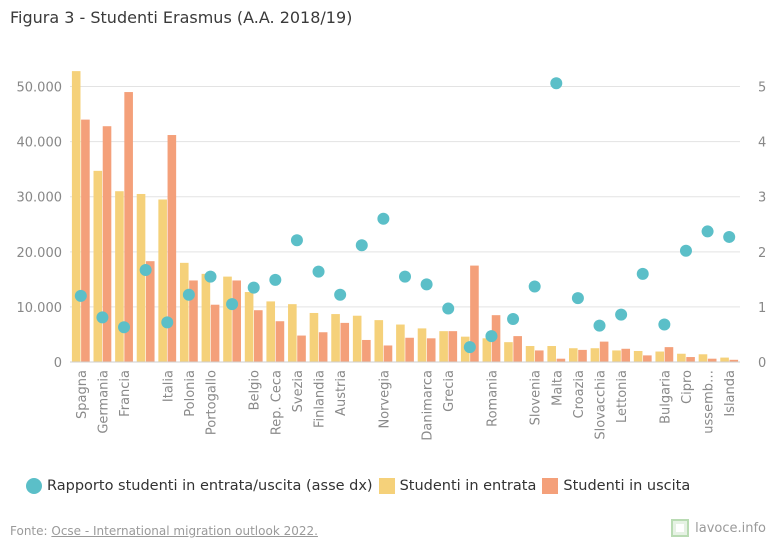 The height and width of the screenshot is (558, 784). What do you see at coordinates (320, 399) in the screenshot?
I see `category-label: Finlandia` at bounding box center [320, 399].